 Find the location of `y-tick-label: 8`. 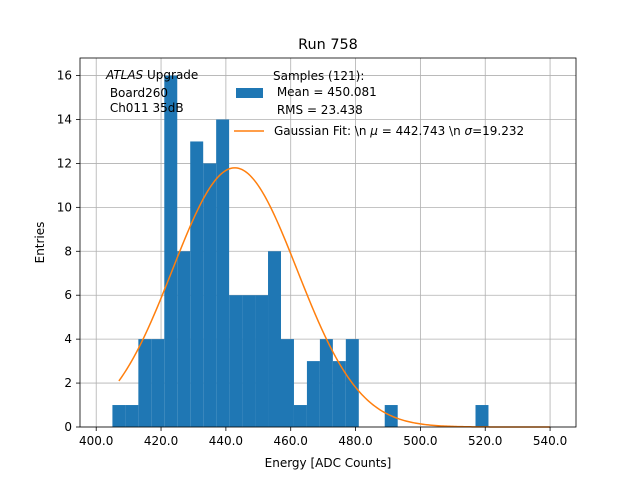

y-tick-label: 8 is located at coordinates (68, 251).